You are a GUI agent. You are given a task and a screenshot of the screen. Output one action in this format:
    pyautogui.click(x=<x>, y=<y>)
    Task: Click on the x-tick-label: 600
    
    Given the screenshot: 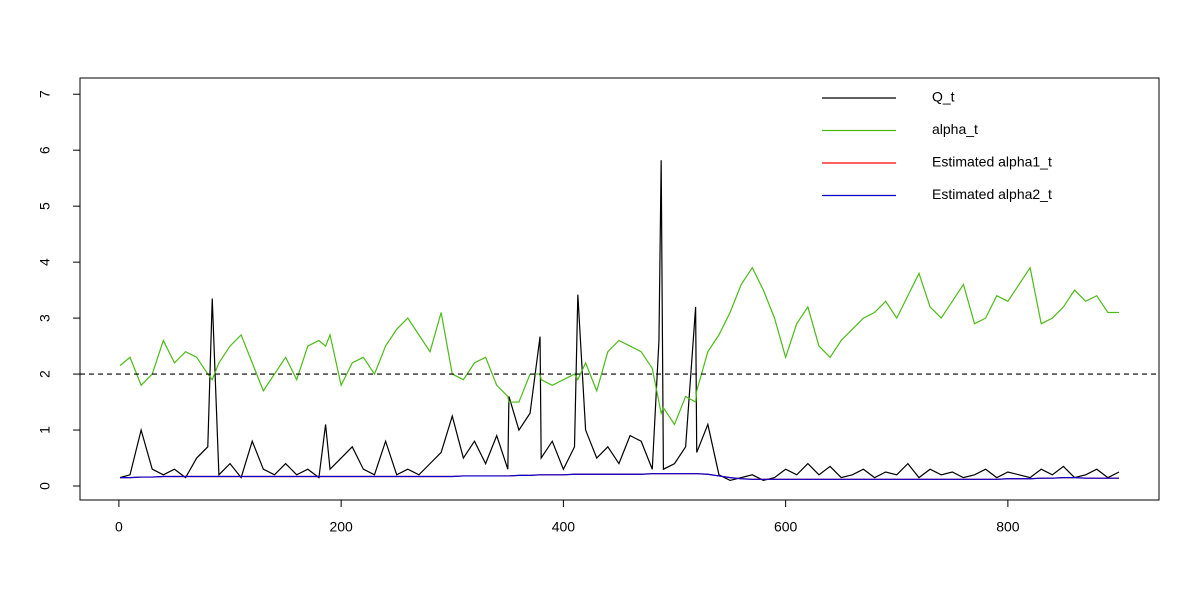 What is the action you would take?
    pyautogui.click(x=786, y=527)
    